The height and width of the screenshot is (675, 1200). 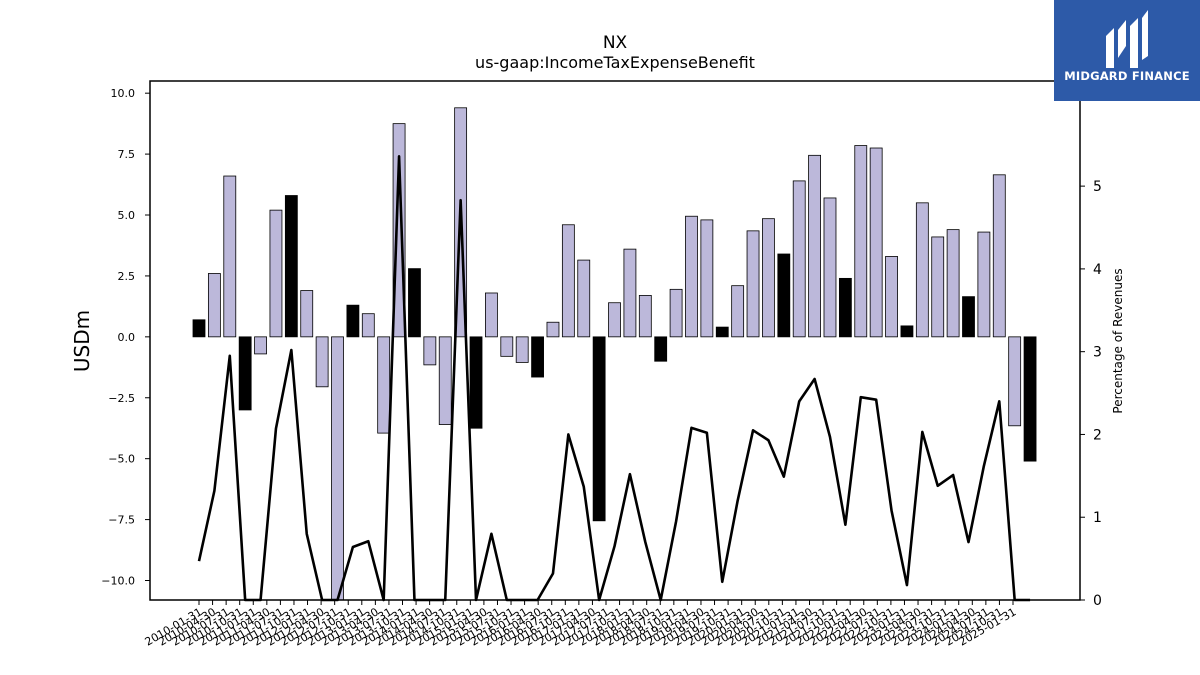 What do you see at coordinates (615, 43) in the screenshot?
I see `chart-title: NX` at bounding box center [615, 43].